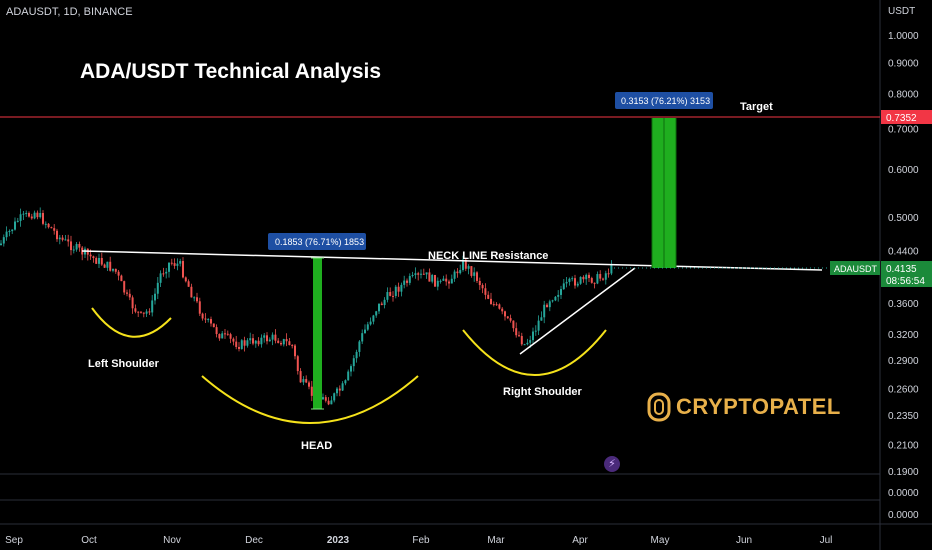 The width and height of the screenshot is (932, 550). What do you see at coordinates (580, 540) in the screenshot?
I see `time-tick-7: Apr` at bounding box center [580, 540].